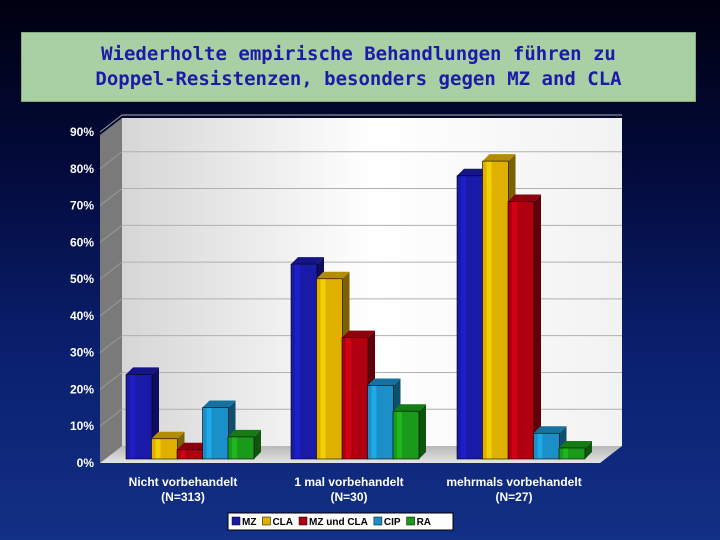 The width and height of the screenshot is (720, 540). I want to click on legend-label: MZ und CLA, so click(338, 522).